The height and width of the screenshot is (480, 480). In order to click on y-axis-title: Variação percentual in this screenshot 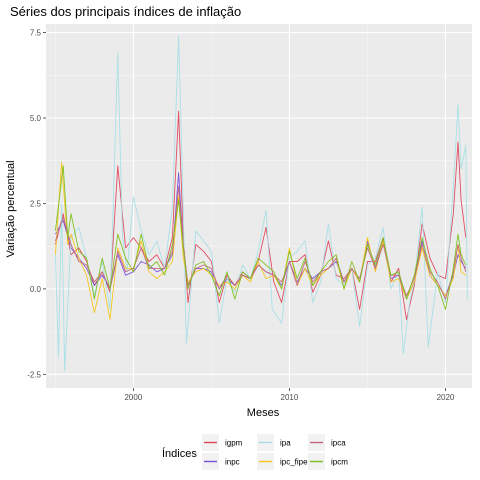, I will do `click(11, 208)`.